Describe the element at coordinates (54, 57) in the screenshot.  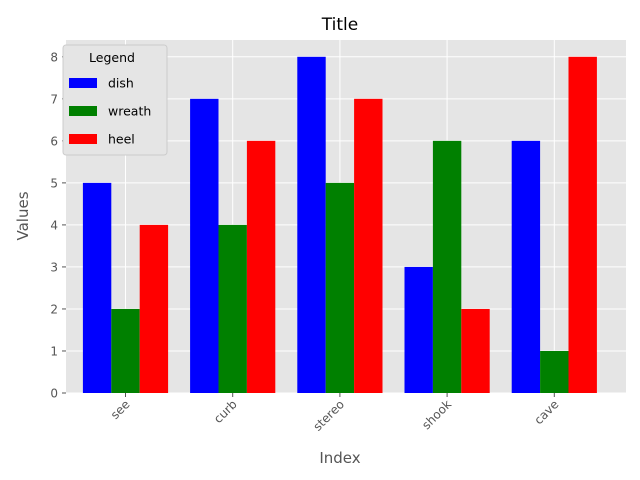
I see `y-tick-label: 8` at that location.